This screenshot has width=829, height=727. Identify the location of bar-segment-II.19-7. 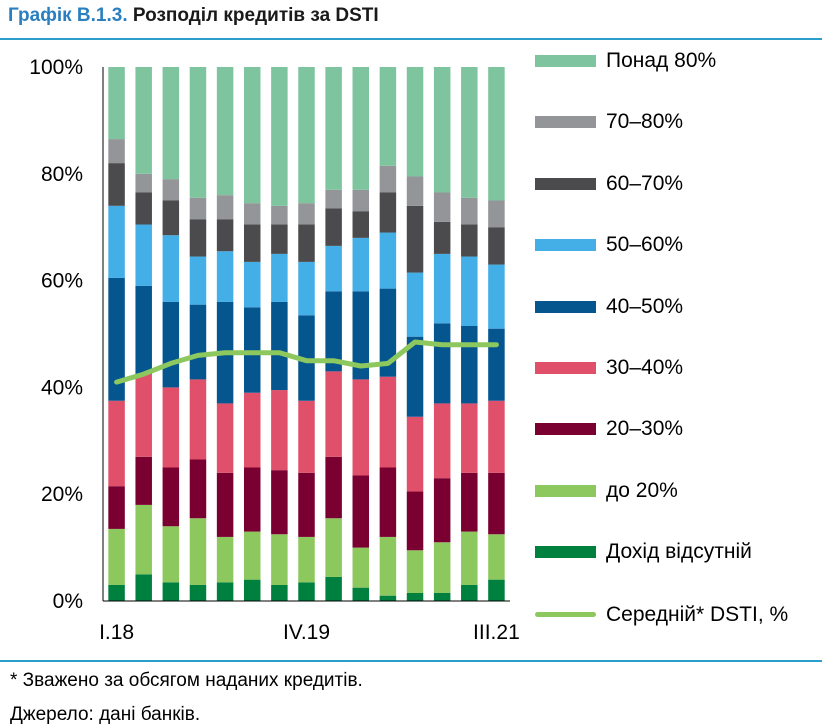
(252, 214).